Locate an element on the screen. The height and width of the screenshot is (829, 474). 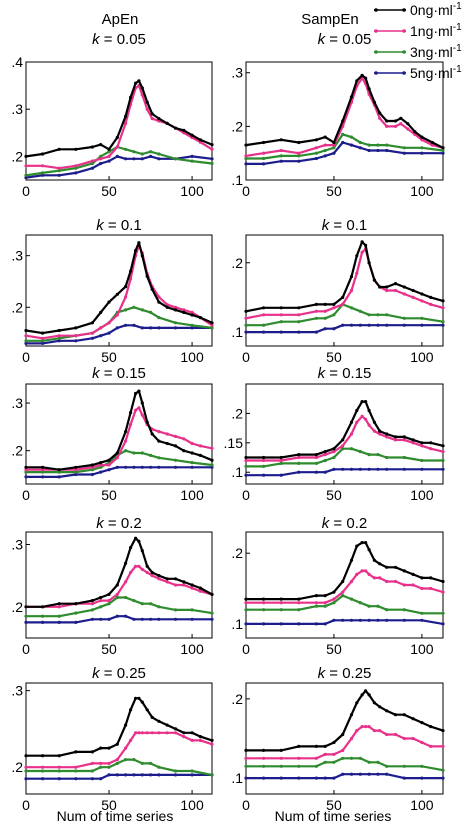
panel-title: k = 0.15 is located at coordinates (119, 373).